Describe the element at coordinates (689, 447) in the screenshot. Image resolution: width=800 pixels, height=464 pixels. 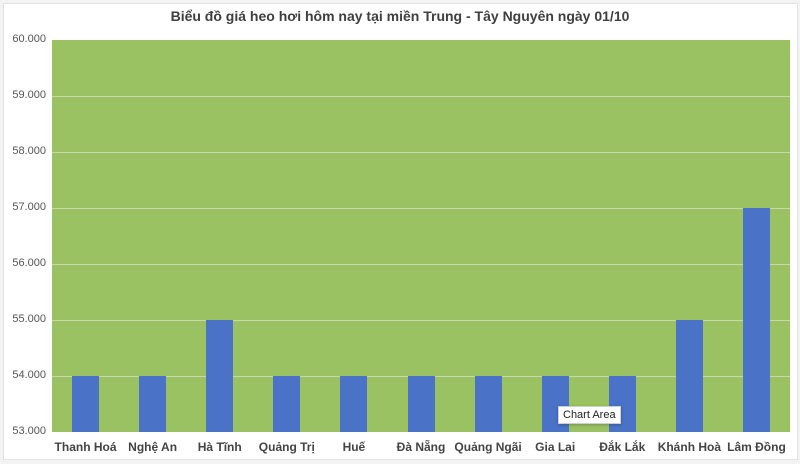
I see `x-tick-label: Khánh Hoà` at that location.